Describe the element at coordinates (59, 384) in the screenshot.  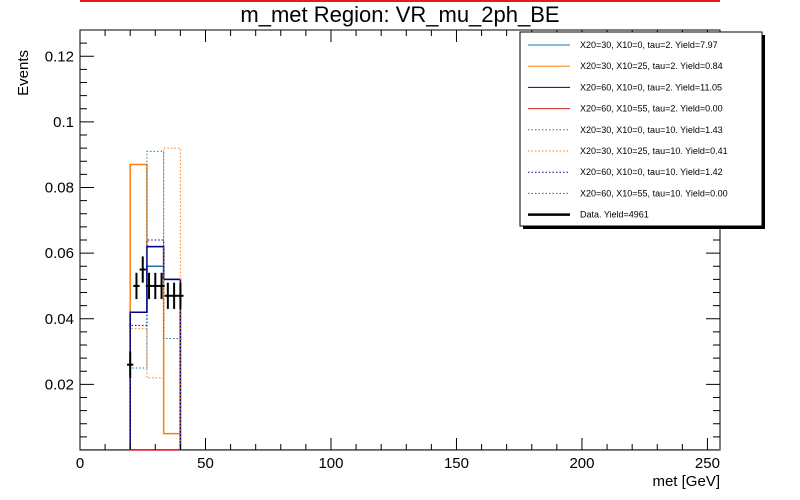
I see `y-tick-label: 0.02` at that location.